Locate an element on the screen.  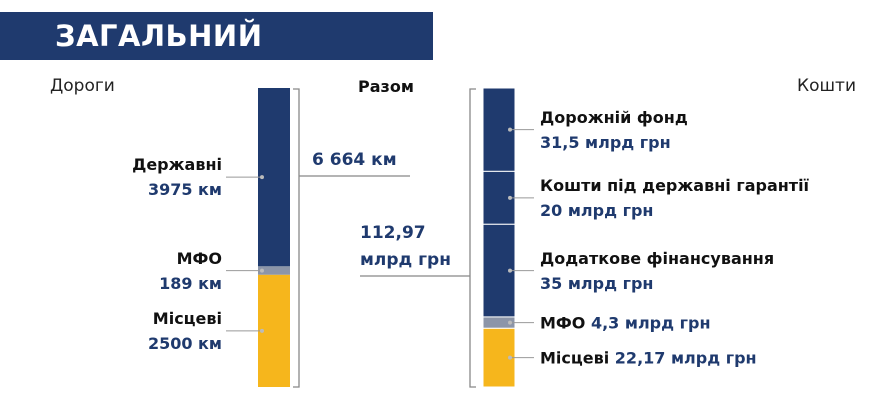
segment-name: Кошти під державні гарантії is located at coordinates (675, 185).